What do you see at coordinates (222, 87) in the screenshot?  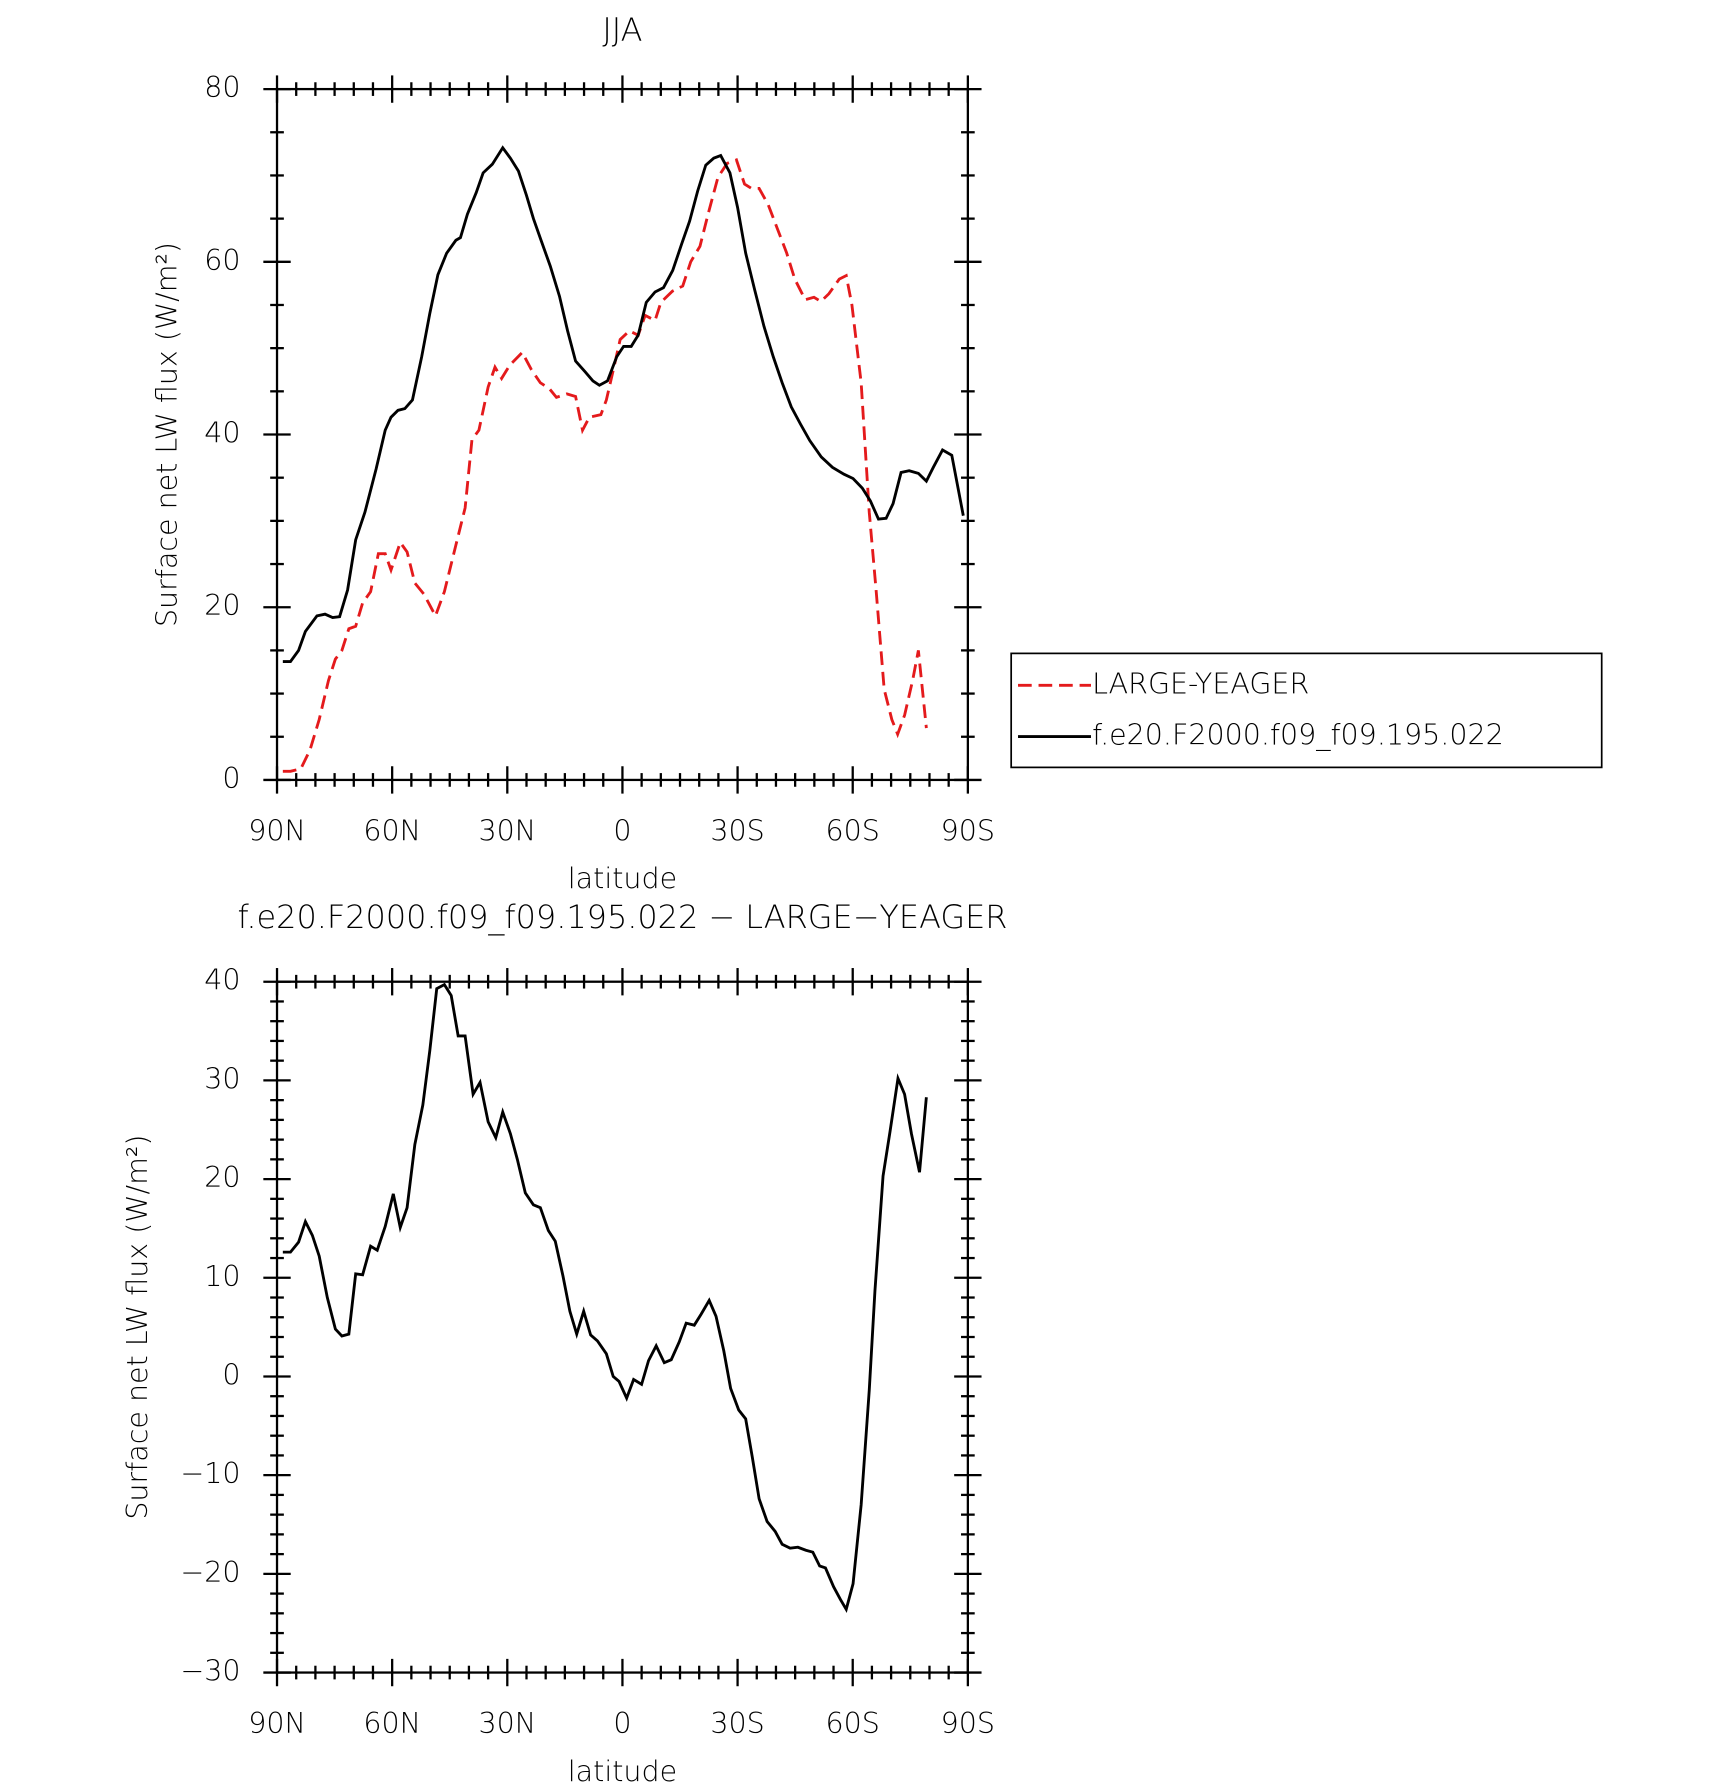 I see `y-tick-label: 80` at bounding box center [222, 87].